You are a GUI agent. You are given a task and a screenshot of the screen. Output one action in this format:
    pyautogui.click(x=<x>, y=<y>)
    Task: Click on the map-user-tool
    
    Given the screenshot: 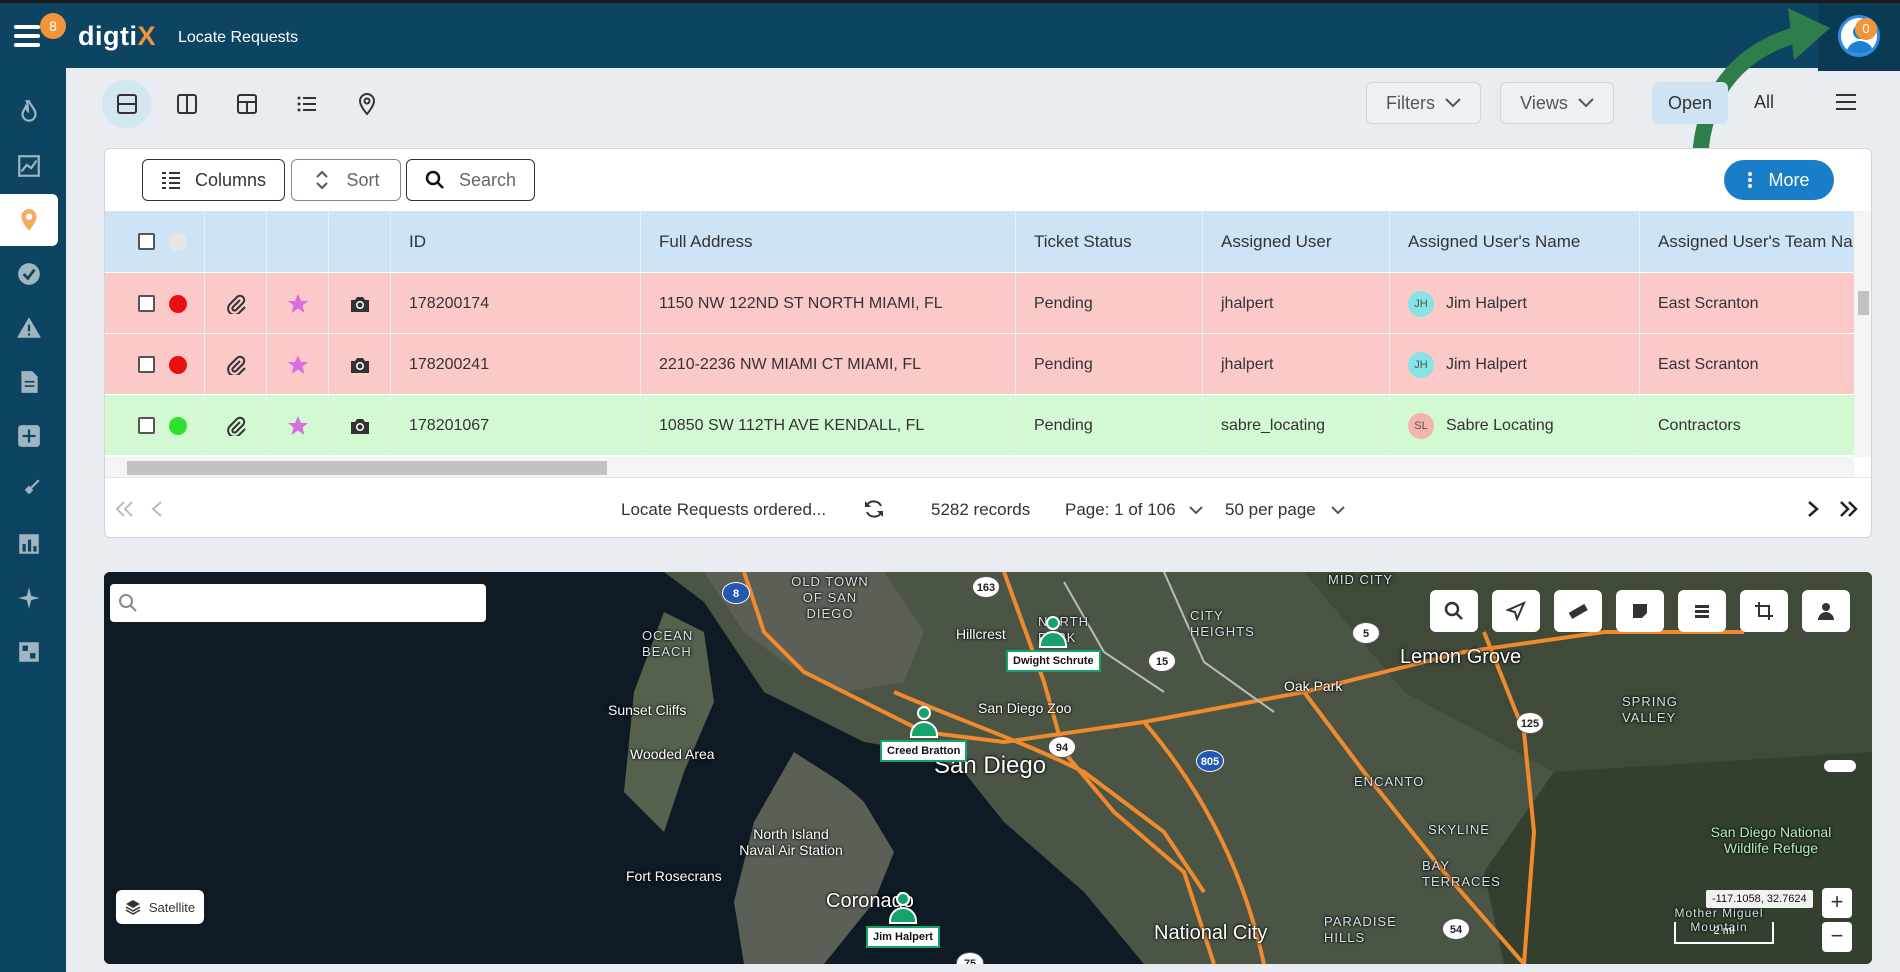 What is the action you would take?
    pyautogui.click(x=1826, y=611)
    